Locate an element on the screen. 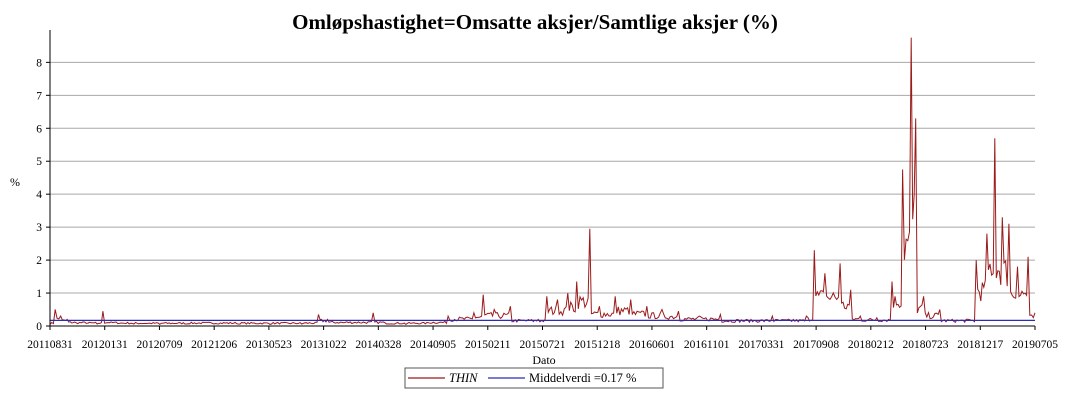 The image size is (1068, 400). x-tick-label: 20160601 is located at coordinates (652, 345).